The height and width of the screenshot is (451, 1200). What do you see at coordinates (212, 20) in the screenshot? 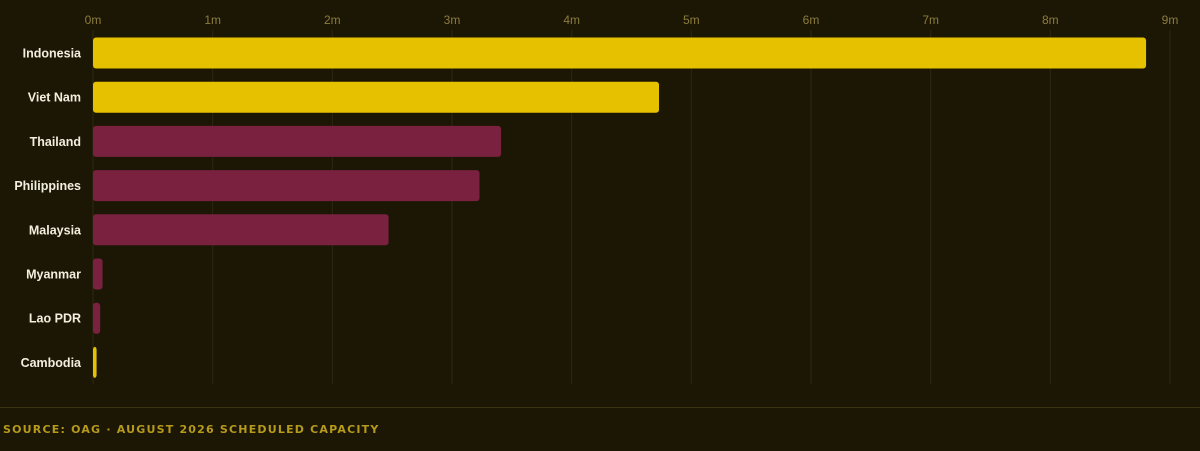
I see `x-tick-label: 1m` at bounding box center [212, 20].